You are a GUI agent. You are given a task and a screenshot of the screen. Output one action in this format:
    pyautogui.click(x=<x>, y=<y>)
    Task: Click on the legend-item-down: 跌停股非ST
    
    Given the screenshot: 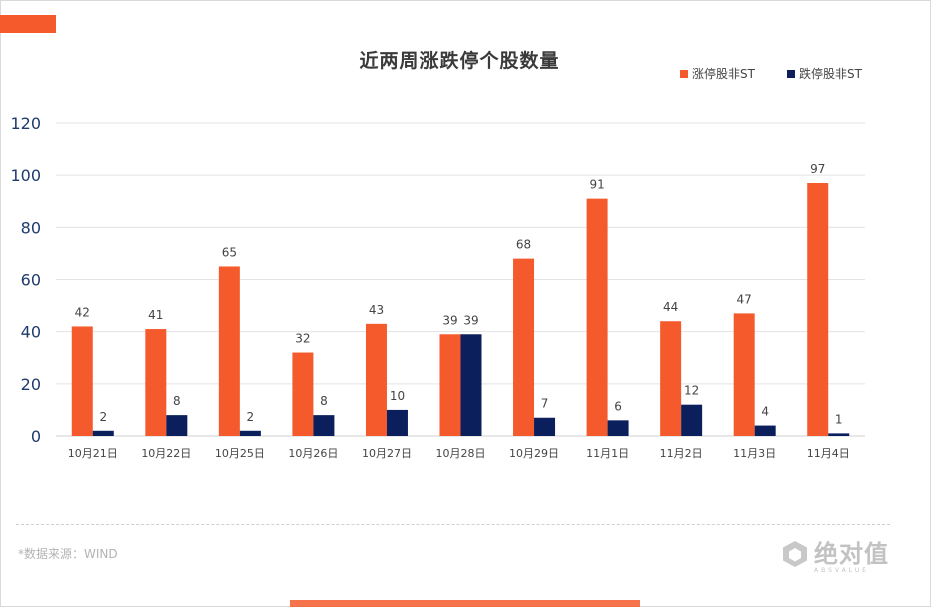 What is the action you would take?
    pyautogui.click(x=824, y=73)
    